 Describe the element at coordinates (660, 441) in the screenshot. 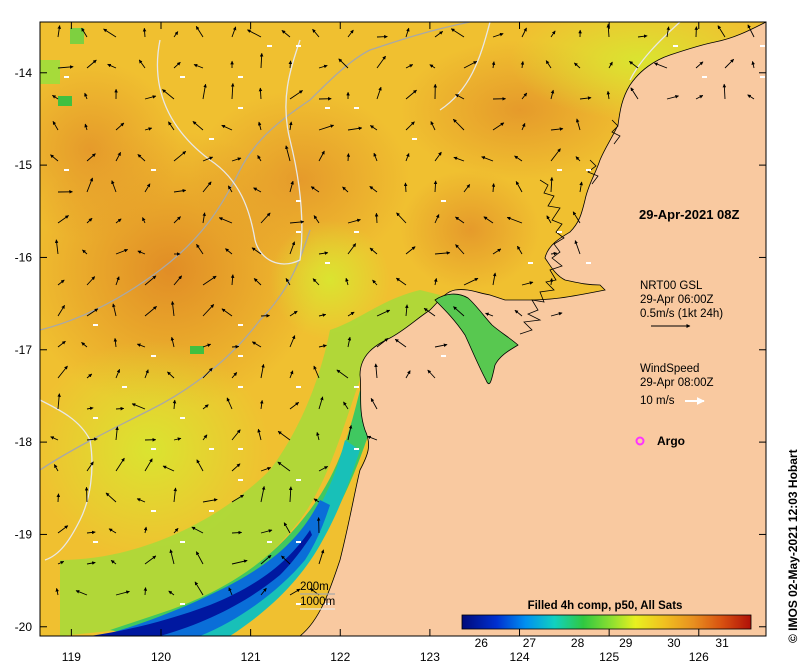

I see `argo-marker: Argo` at that location.